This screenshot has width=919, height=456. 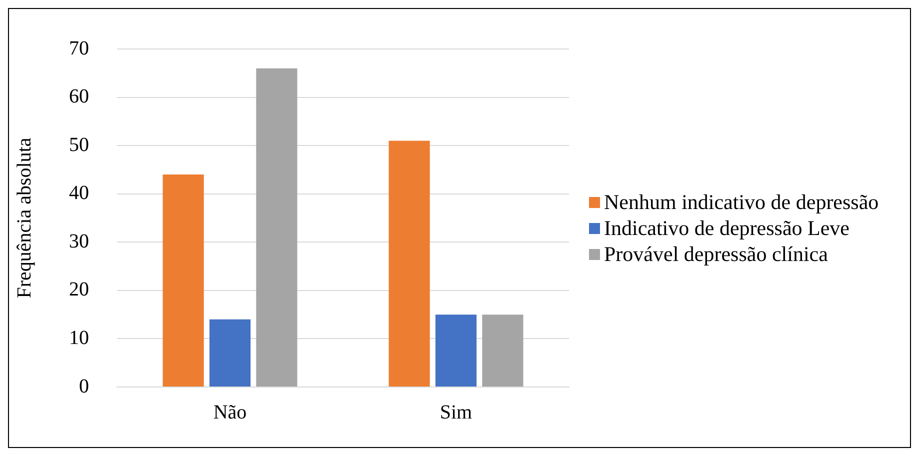 I want to click on legend-label: Indicativo de depressão Leve, so click(x=727, y=228).